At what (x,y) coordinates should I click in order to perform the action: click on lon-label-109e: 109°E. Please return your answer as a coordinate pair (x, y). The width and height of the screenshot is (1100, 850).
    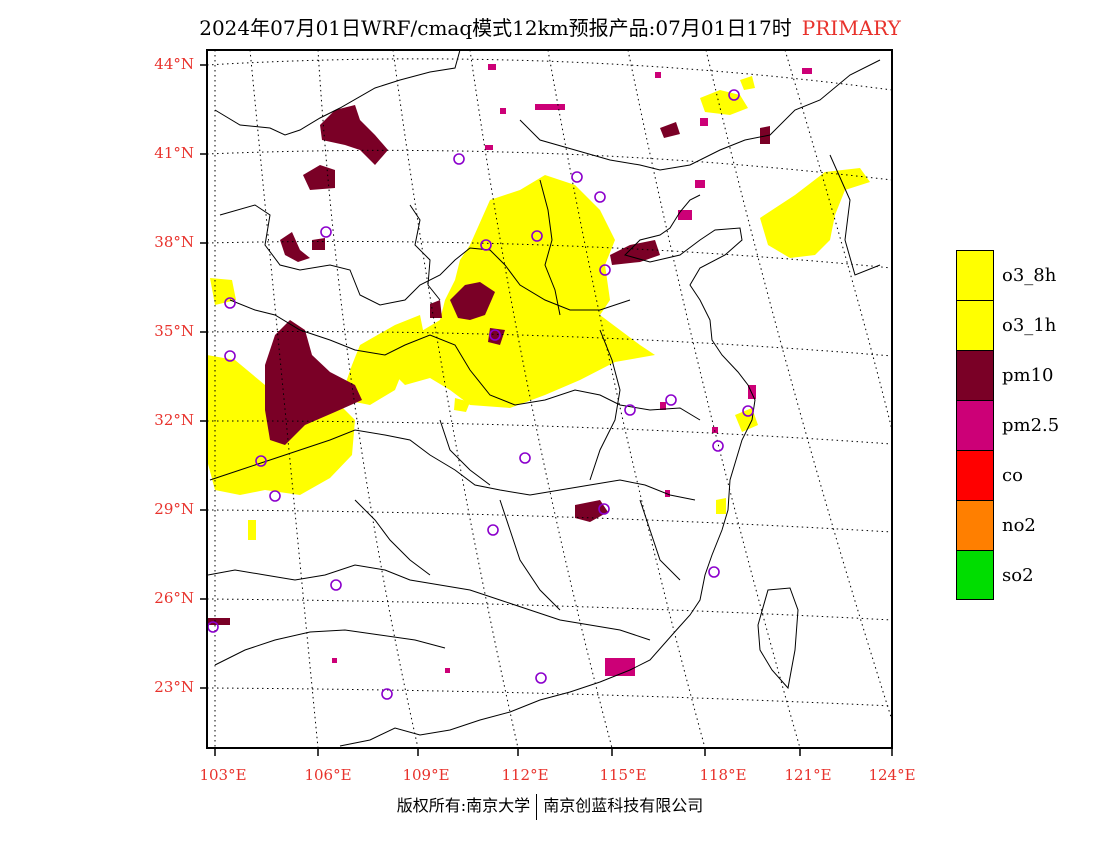
    Looking at the image, I should click on (426, 775).